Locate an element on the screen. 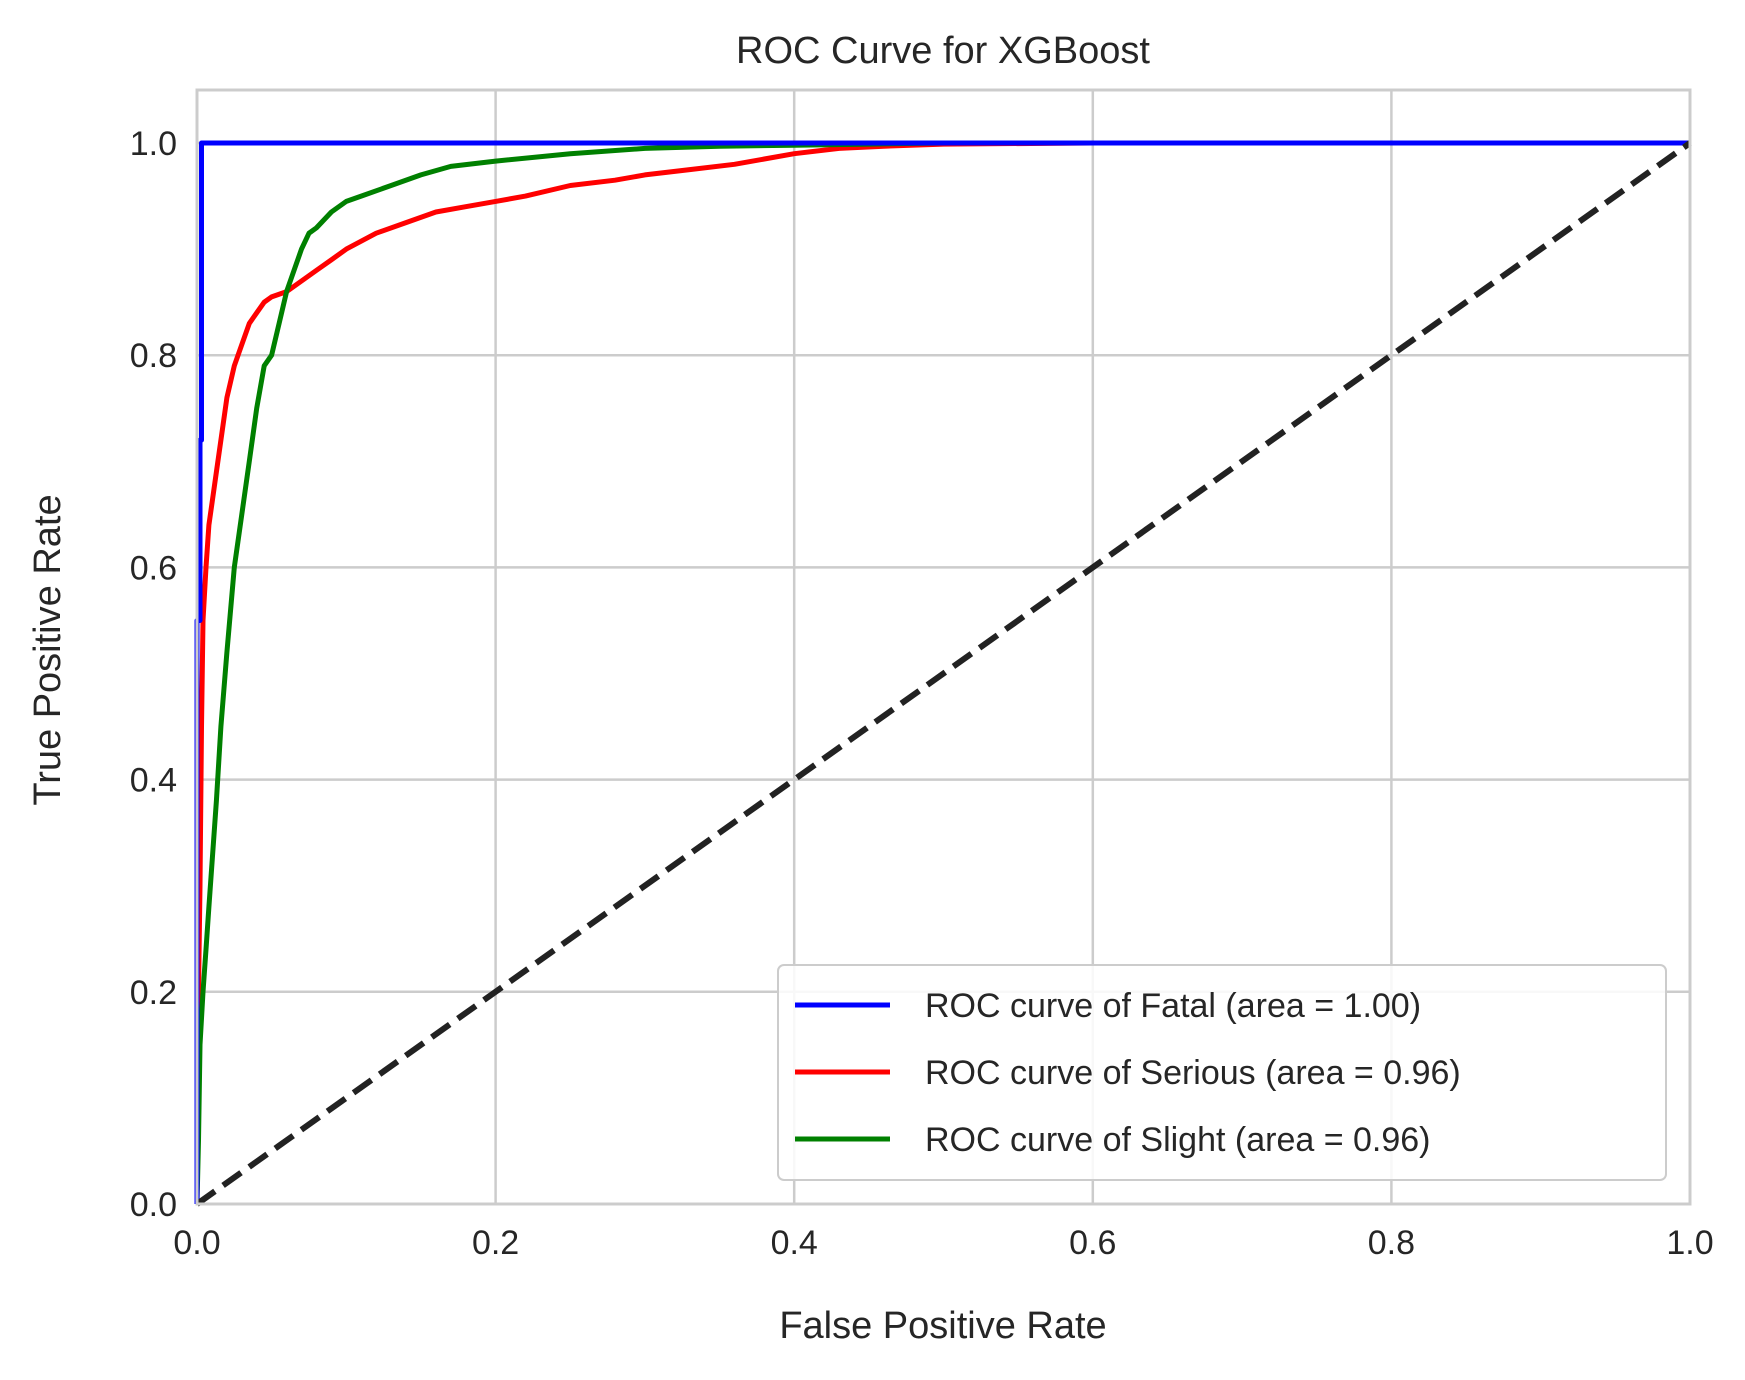  y-tick-label: 1.0 is located at coordinates (153, 144).